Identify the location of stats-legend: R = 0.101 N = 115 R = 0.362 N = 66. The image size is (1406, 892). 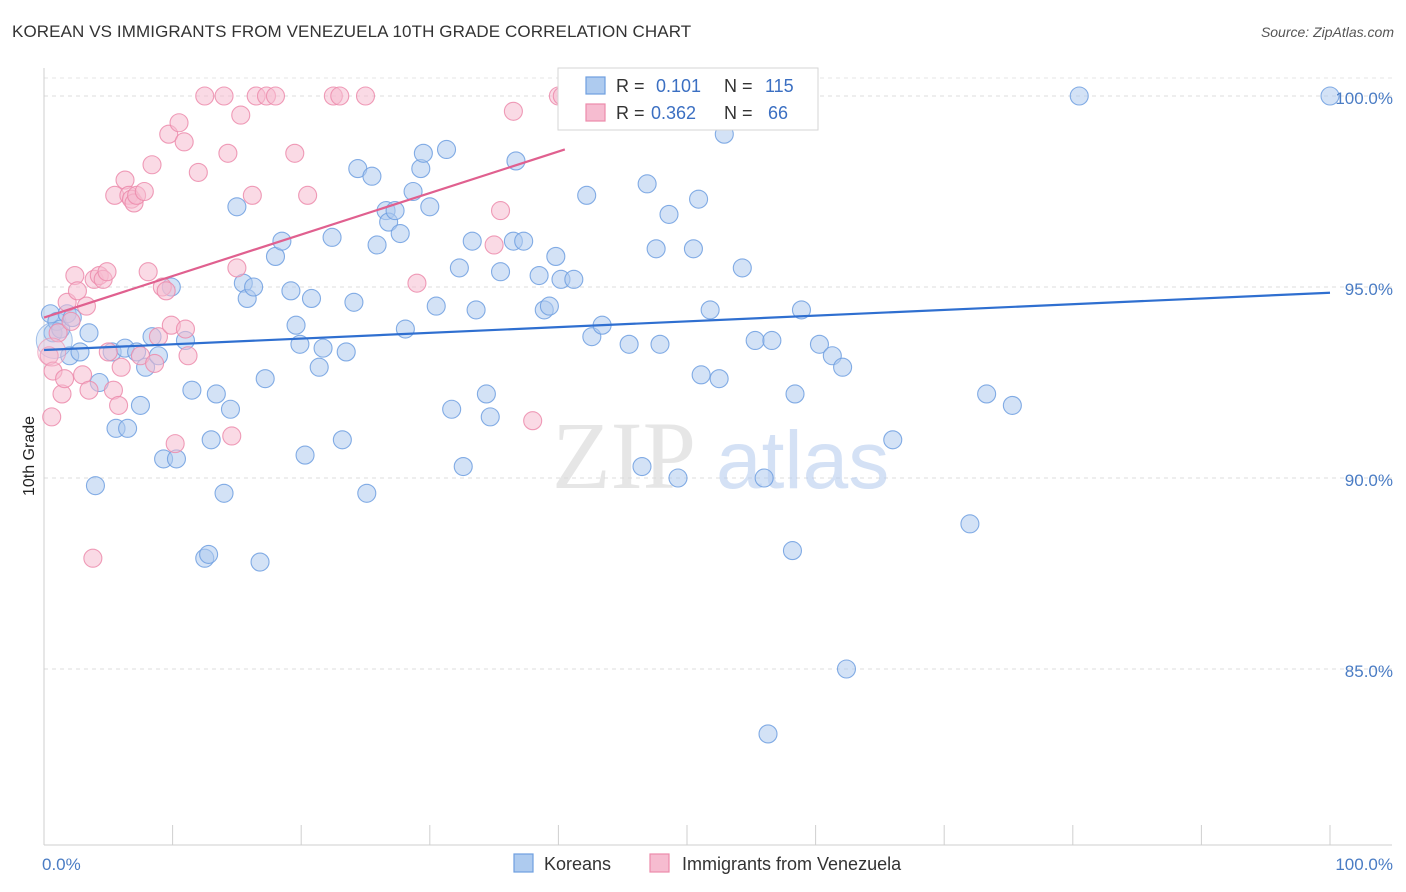
(688, 99).